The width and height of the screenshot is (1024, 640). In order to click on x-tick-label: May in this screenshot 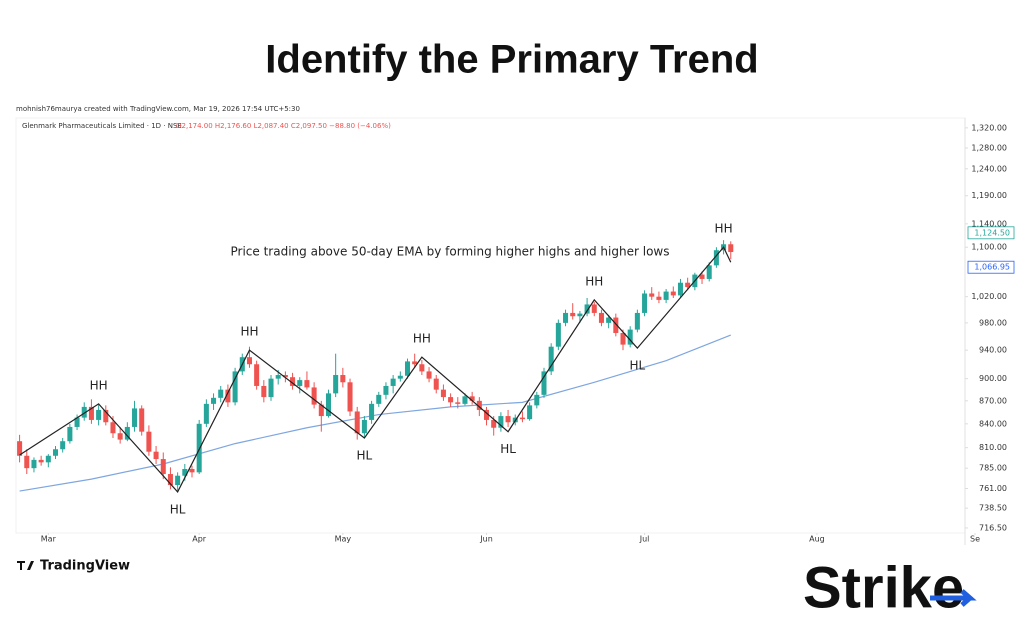, I will do `click(343, 539)`.